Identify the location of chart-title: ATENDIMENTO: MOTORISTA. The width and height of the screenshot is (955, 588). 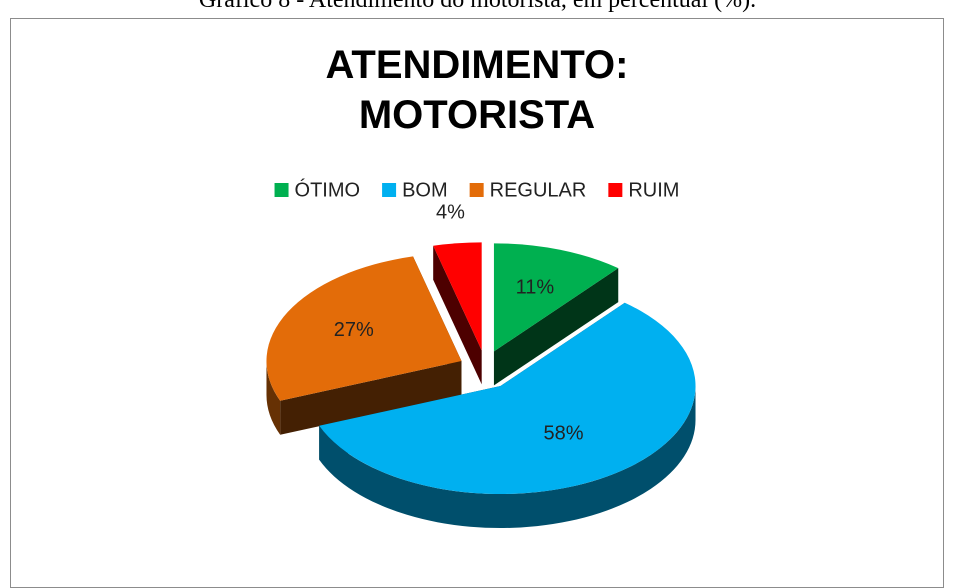
(477, 90).